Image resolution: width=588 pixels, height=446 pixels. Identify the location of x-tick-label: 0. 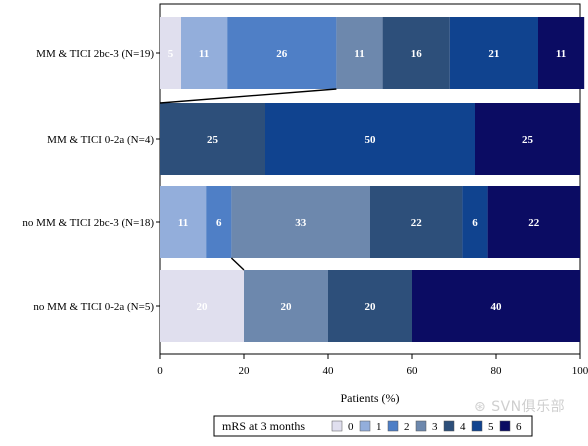
(160, 371).